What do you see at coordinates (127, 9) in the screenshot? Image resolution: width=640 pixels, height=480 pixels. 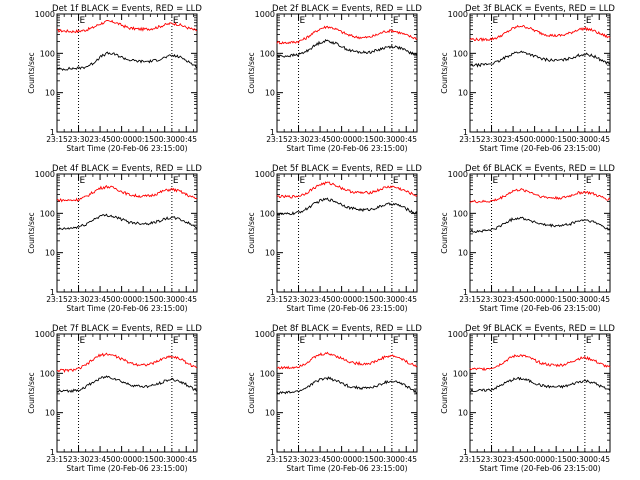 I see `chart-title: Det 1f BLACK = Events, RED = LLD` at bounding box center [127, 9].